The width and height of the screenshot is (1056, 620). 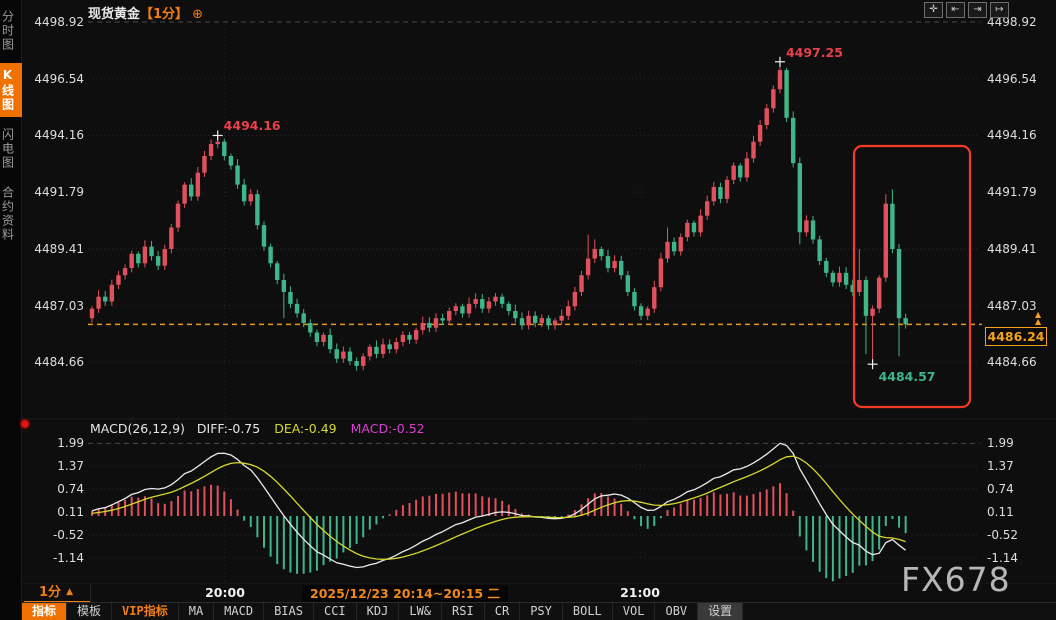 I want to click on time-tick-label: 20:00, so click(x=225, y=592).